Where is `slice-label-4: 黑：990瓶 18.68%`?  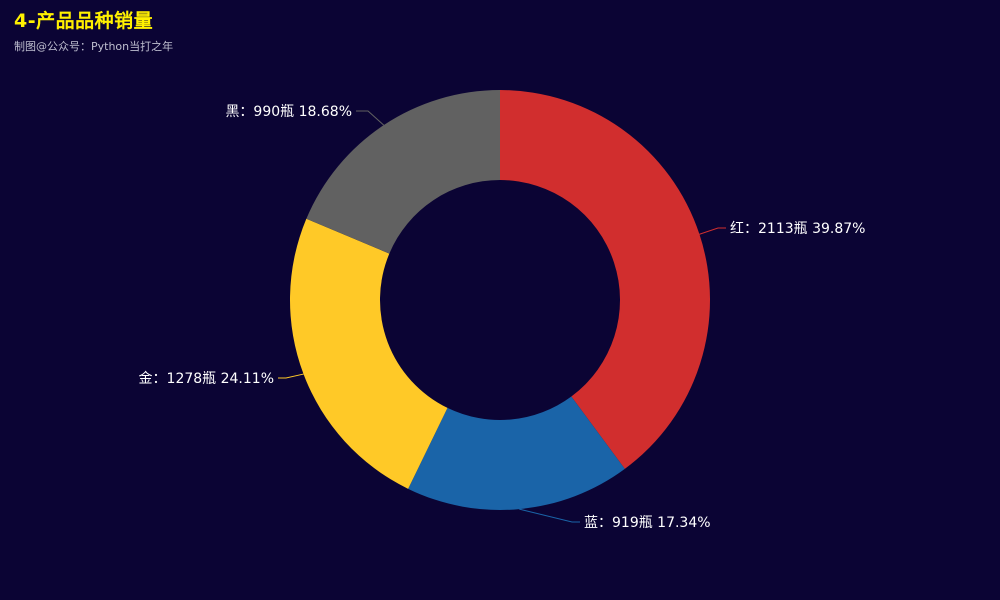 slice-label-4: 黑：990瓶 18.68% is located at coordinates (288, 112).